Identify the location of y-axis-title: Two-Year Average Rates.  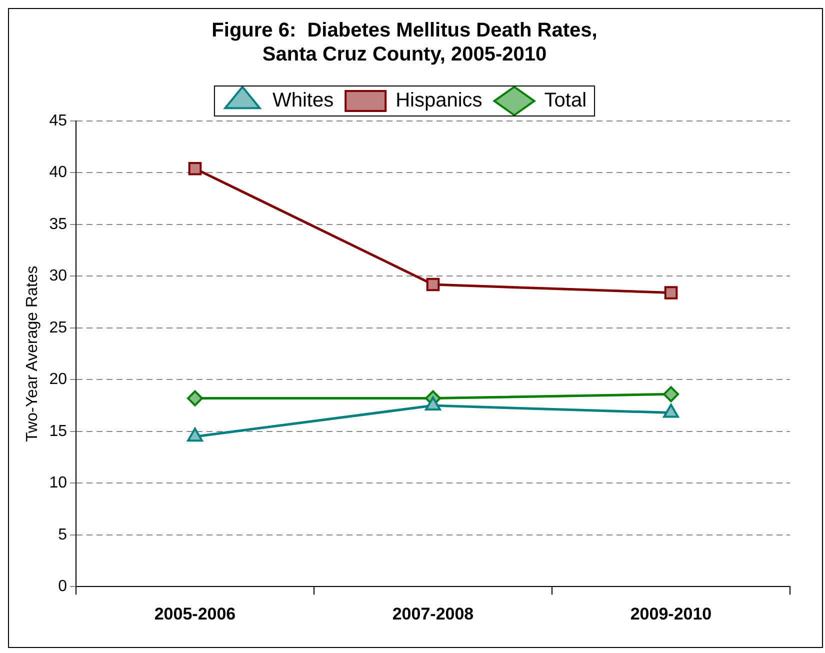
(33, 354).